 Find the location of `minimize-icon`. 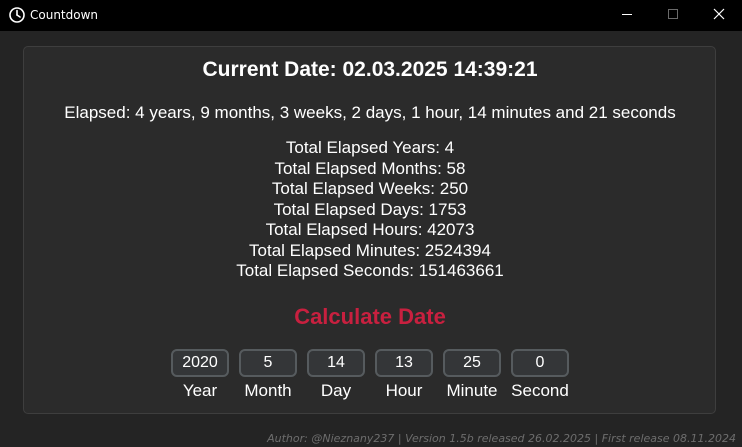

minimize-icon is located at coordinates (627, 16).